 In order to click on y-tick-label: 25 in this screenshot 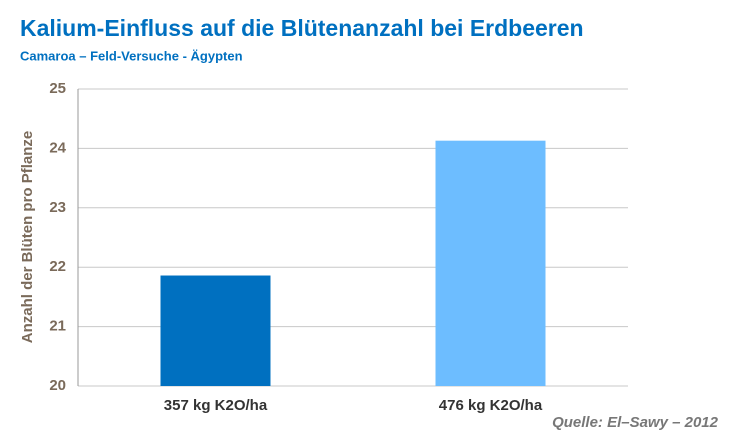, I will do `click(57, 88)`.